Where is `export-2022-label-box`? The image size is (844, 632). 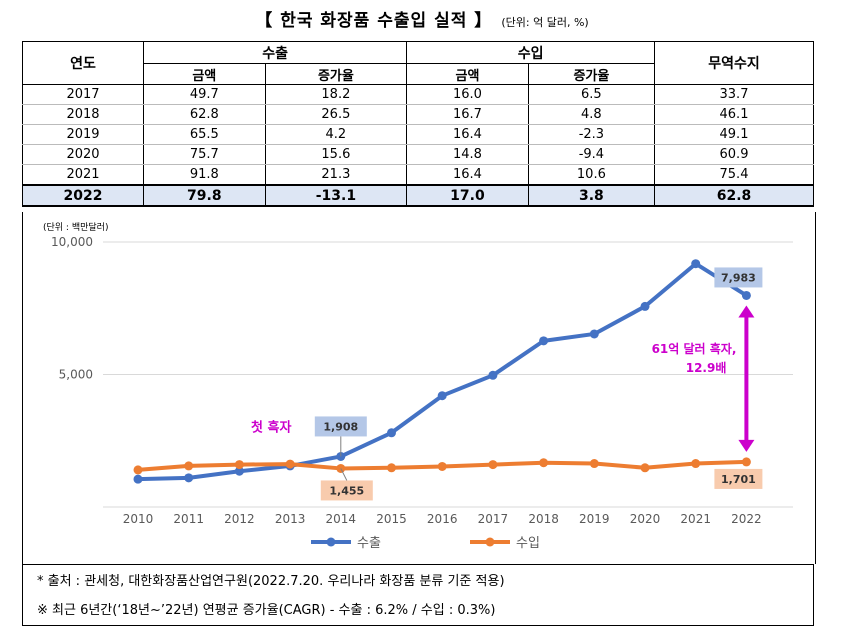 export-2022-label-box is located at coordinates (738, 277).